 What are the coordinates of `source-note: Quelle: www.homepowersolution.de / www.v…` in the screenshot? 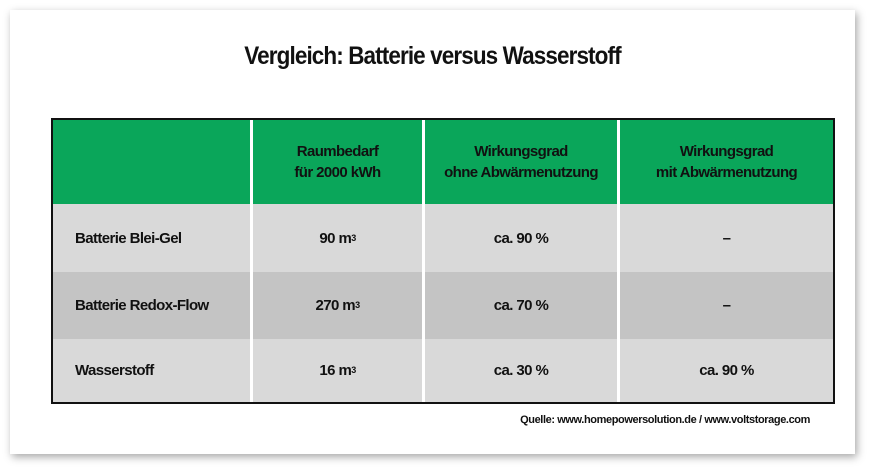 It's located at (665, 420).